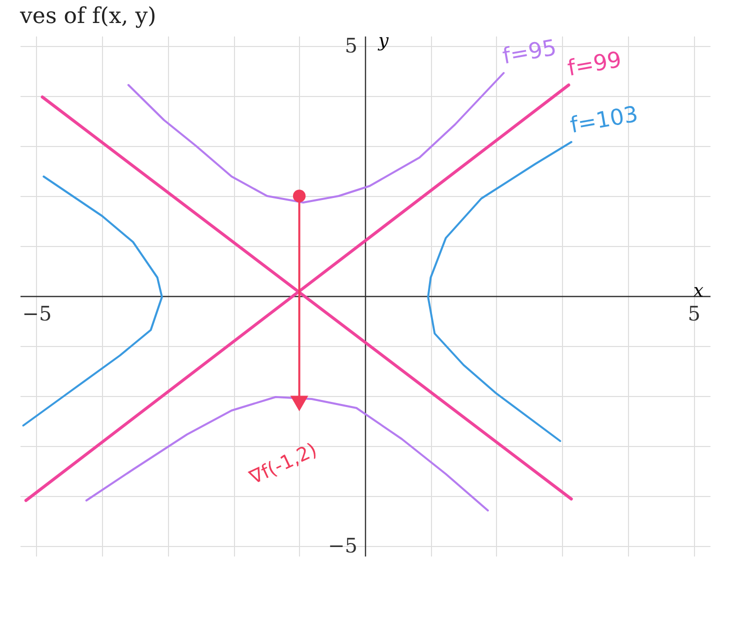  I want to click on x-axis-title: x, so click(698, 291).